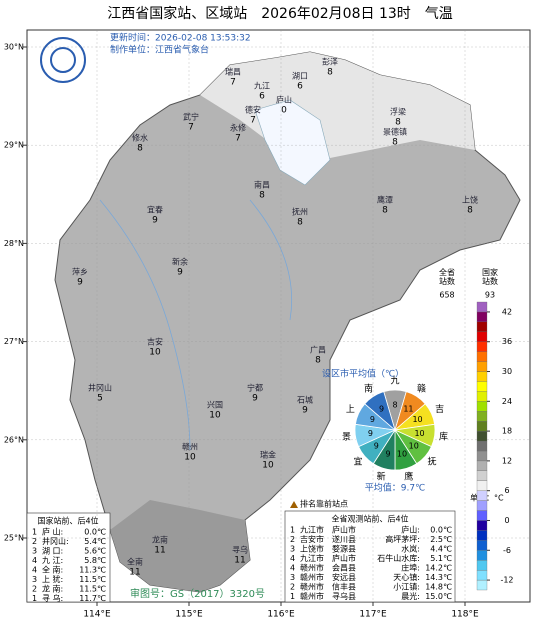  I want to click on legend-all-count: 658, so click(446, 295).